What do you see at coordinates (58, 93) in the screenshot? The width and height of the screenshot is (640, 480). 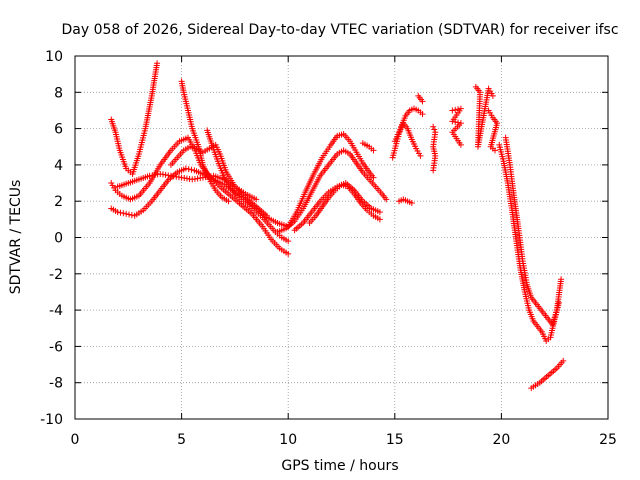 I see `y-tick-label: 8` at bounding box center [58, 93].